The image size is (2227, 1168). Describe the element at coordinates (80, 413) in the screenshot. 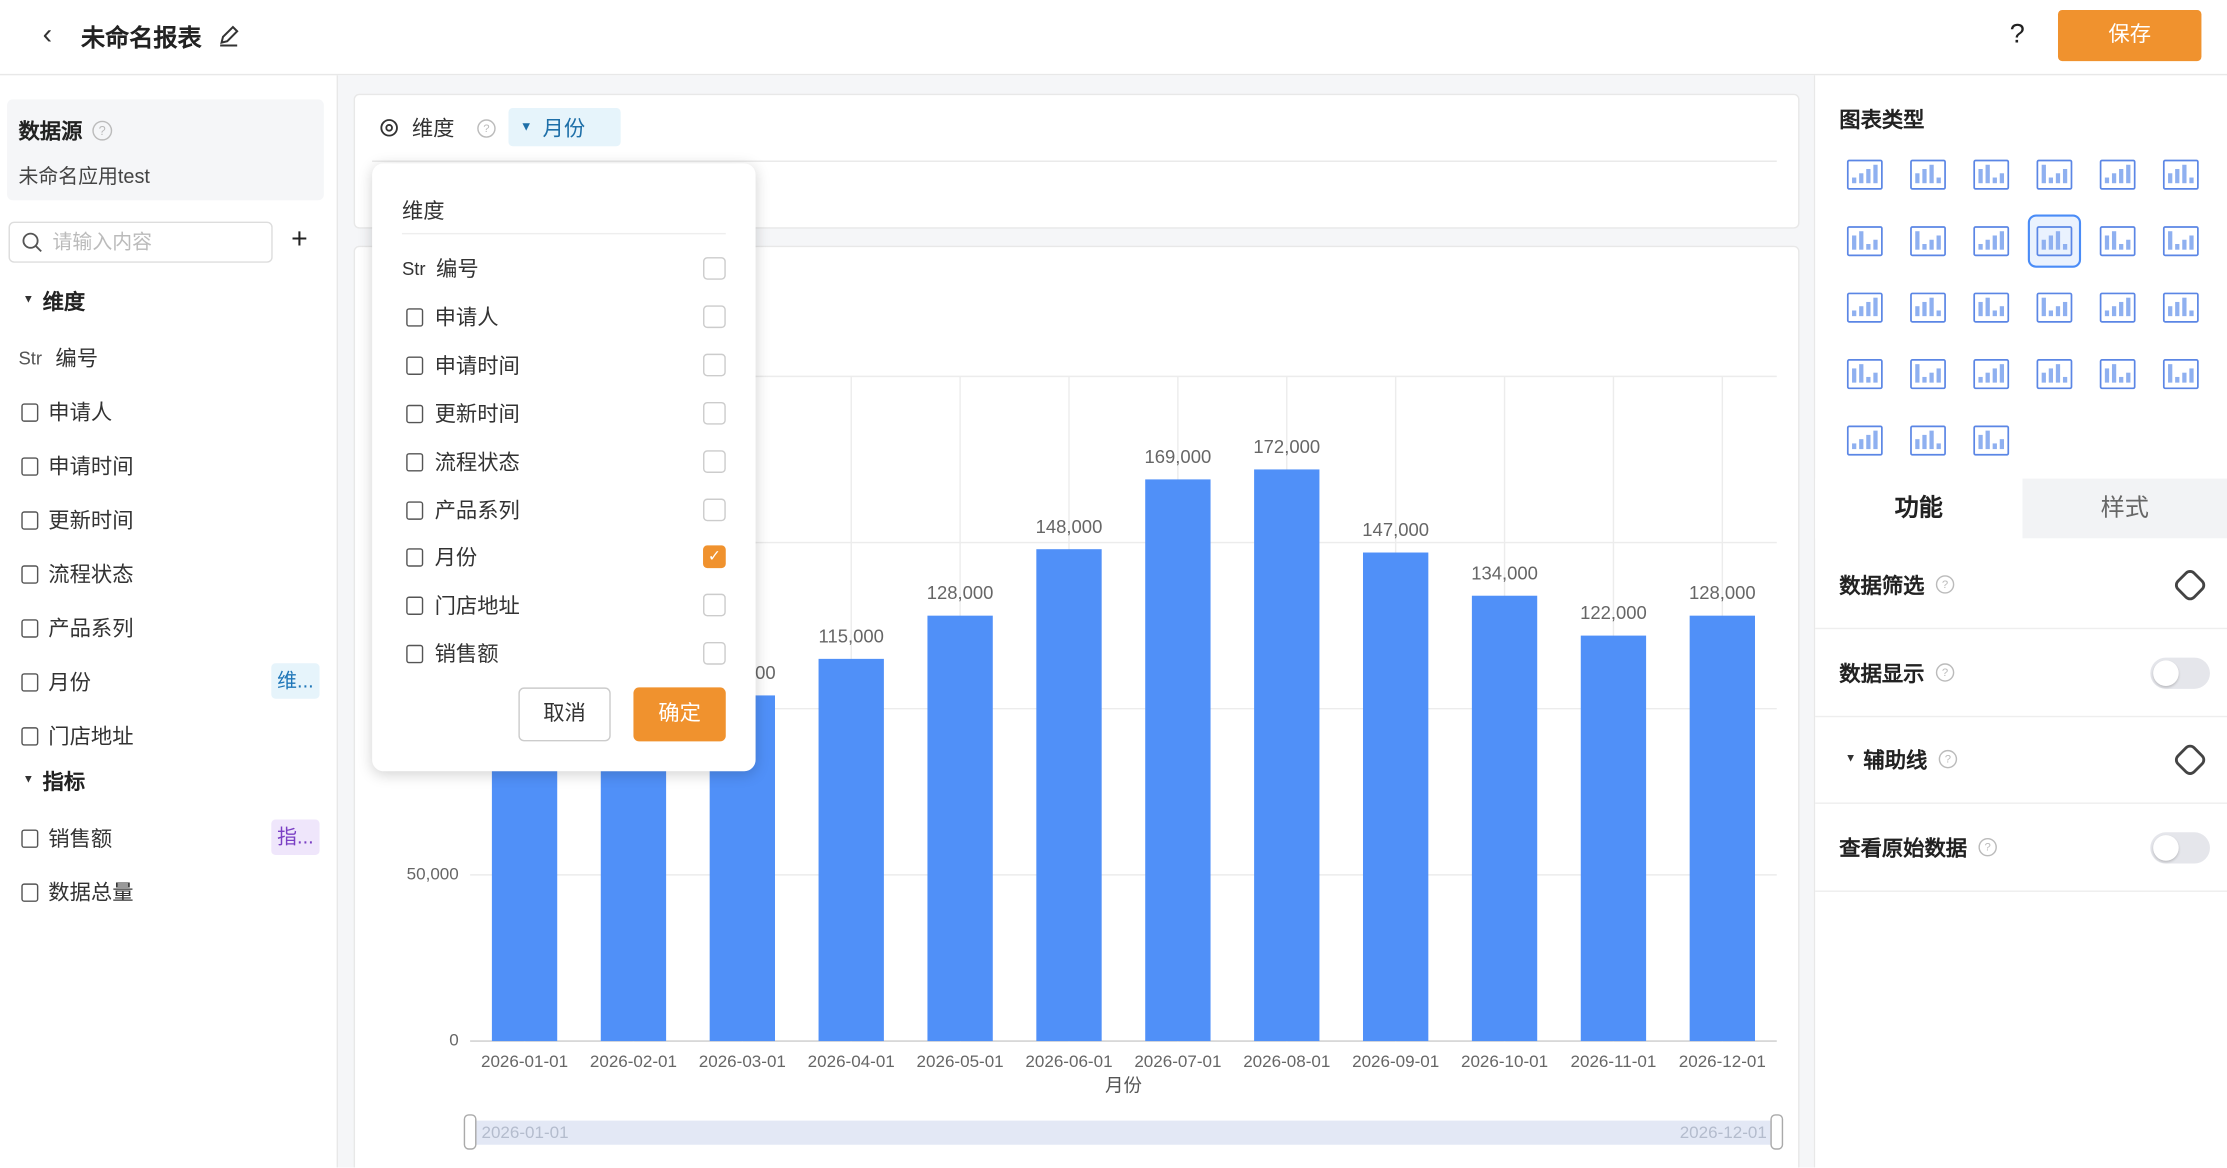

I see `field-name: 申请人` at that location.